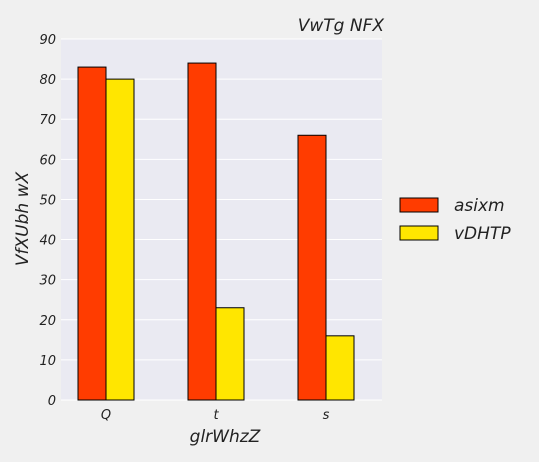 Image resolution: width=539 pixels, height=462 pixels. Describe the element at coordinates (47, 281) in the screenshot. I see `y-tick-label: 30` at that location.